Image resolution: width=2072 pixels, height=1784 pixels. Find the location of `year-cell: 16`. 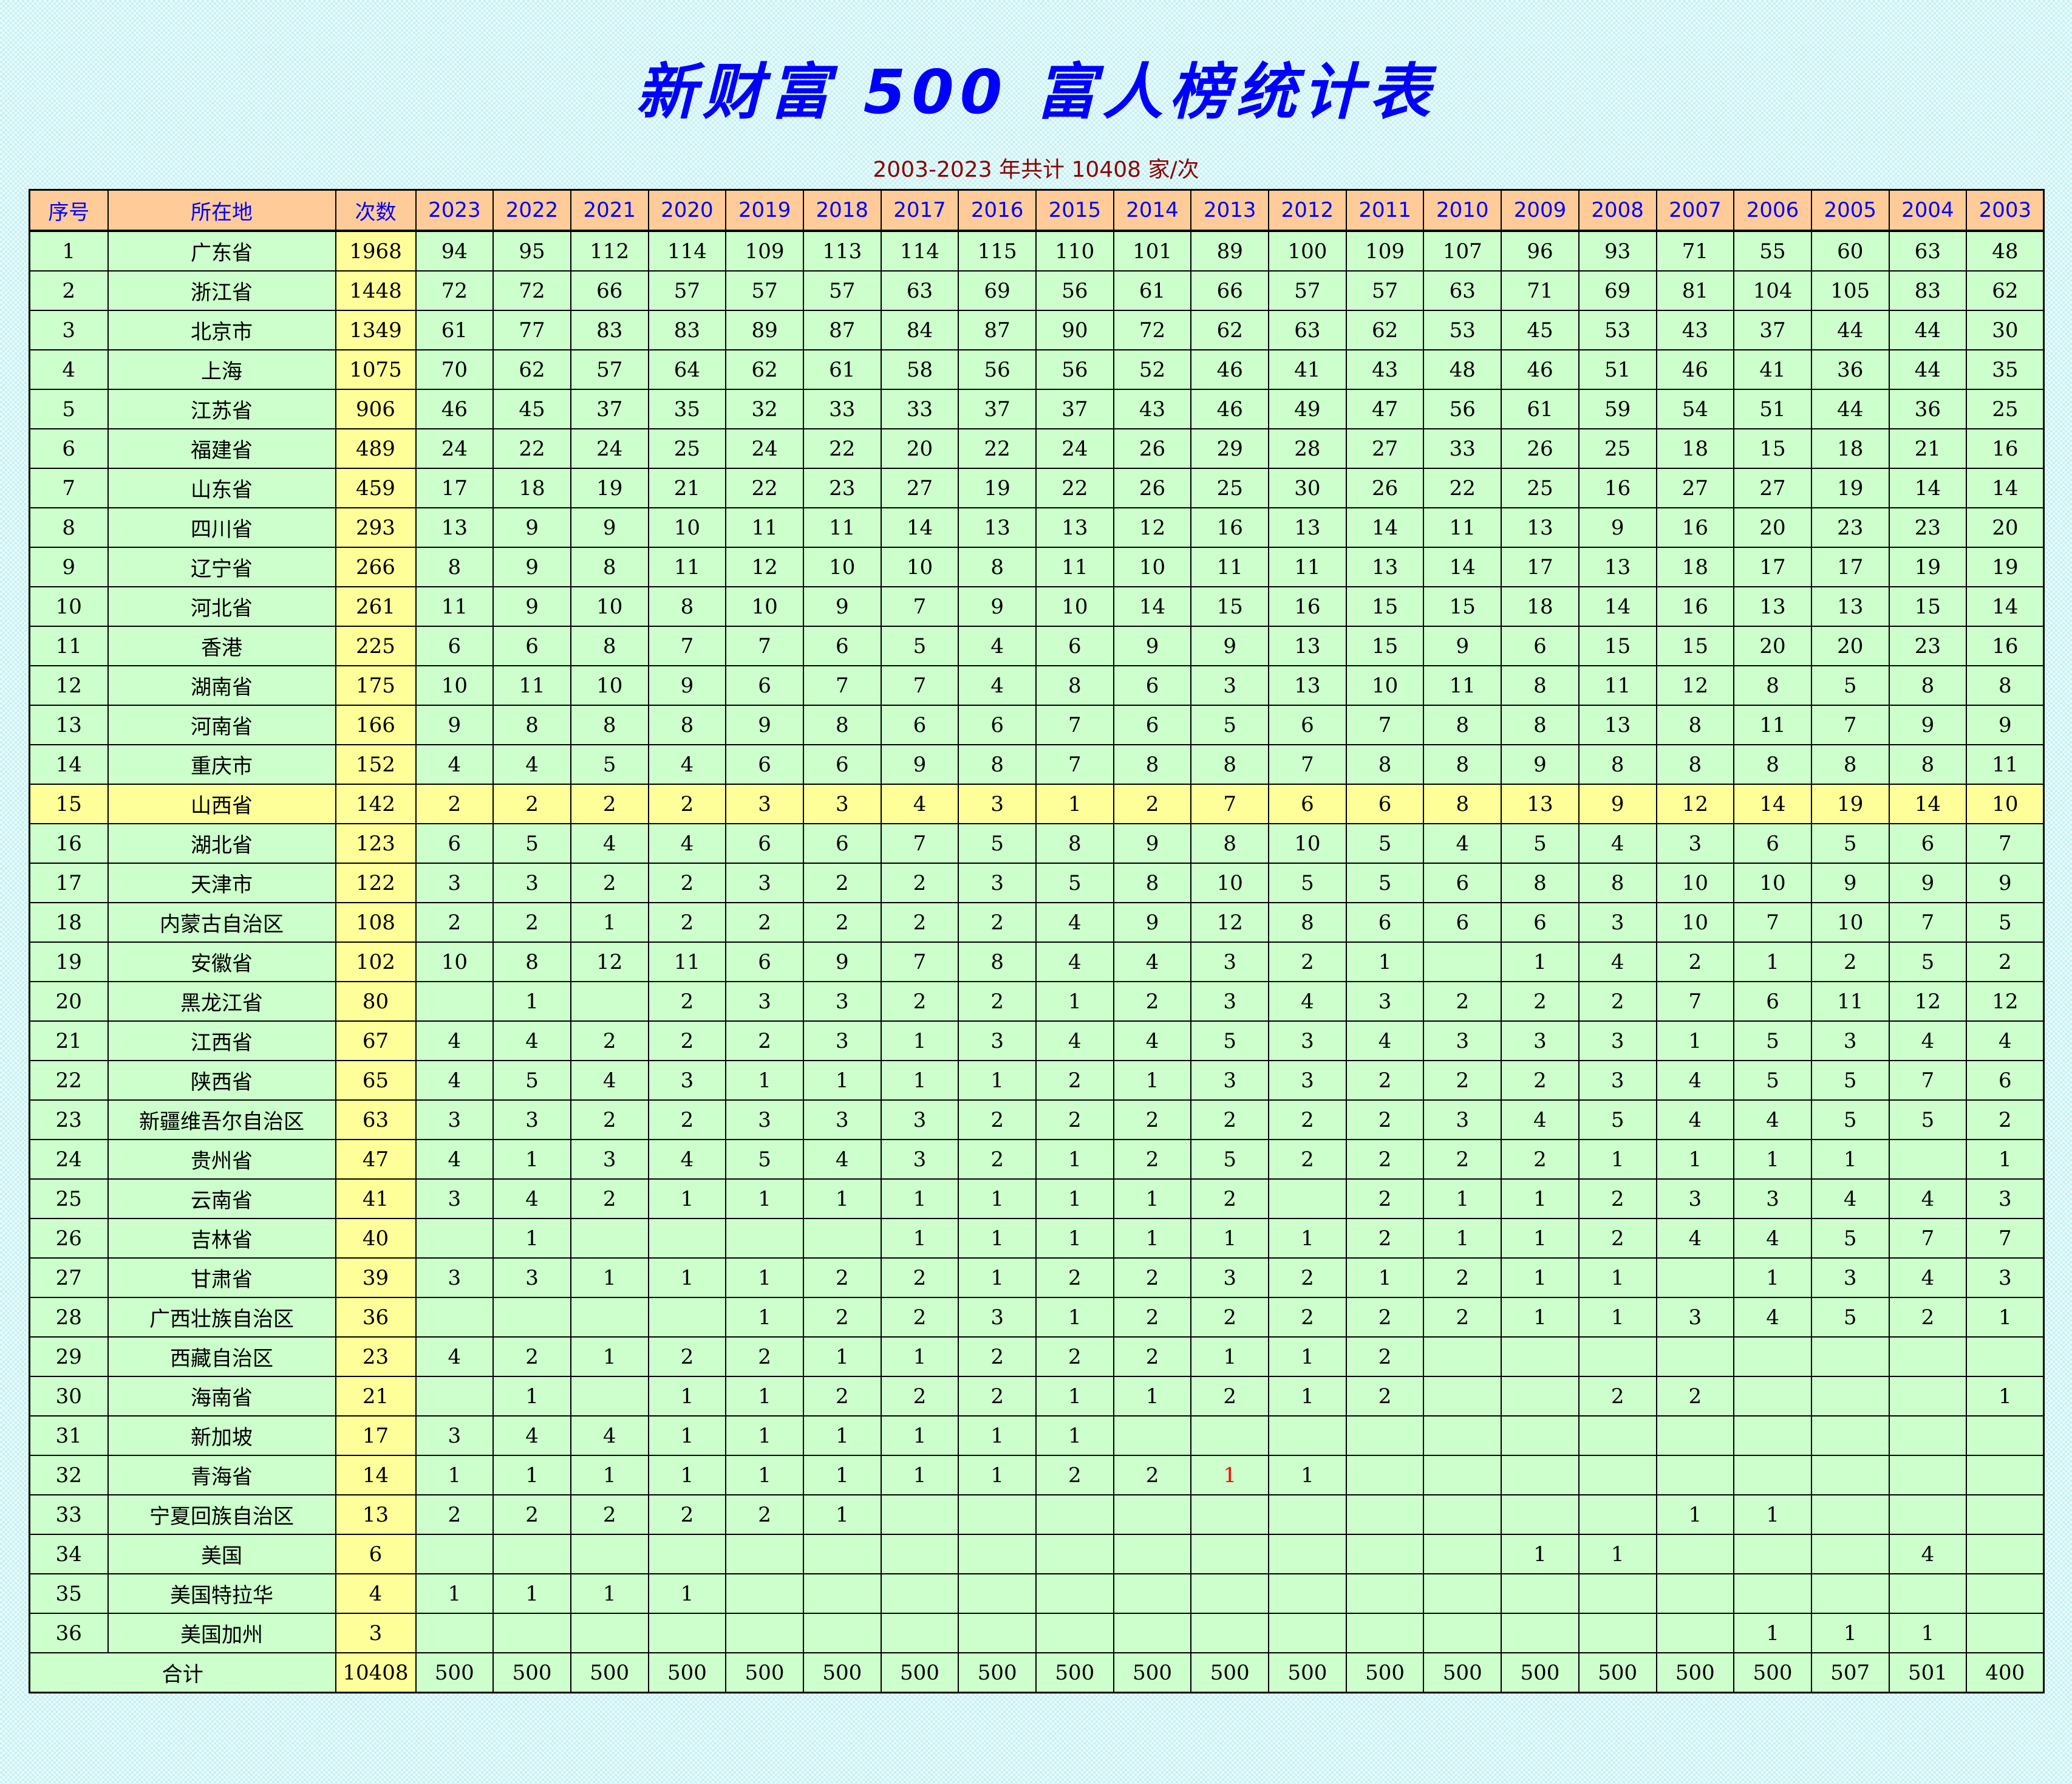

year-cell: 16 is located at coordinates (1617, 488).